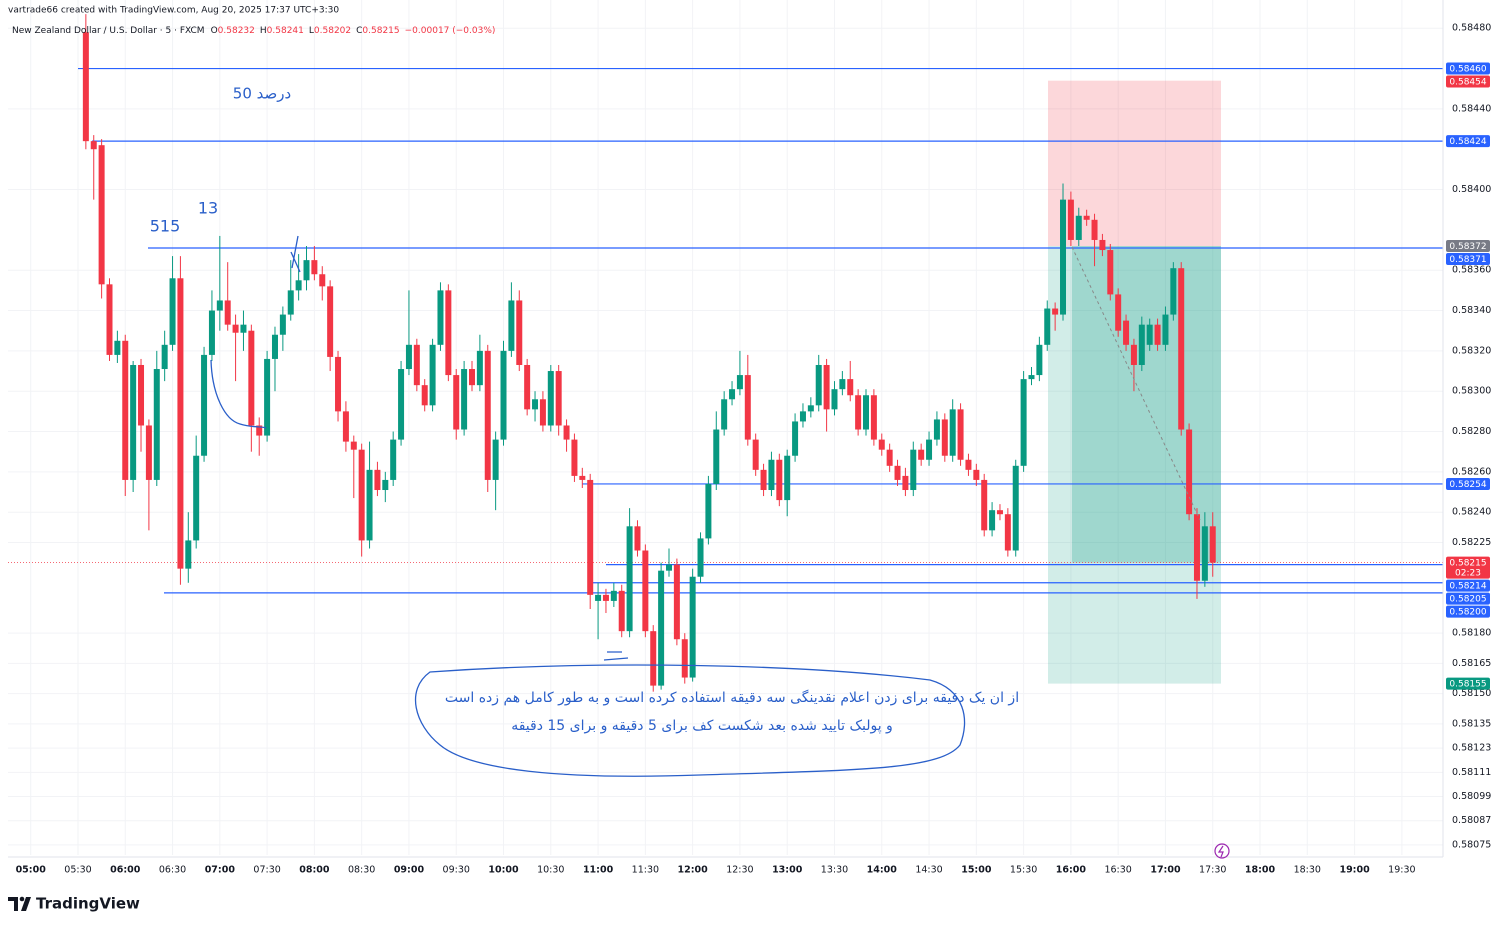 The height and width of the screenshot is (926, 1500). I want to click on price-tag-label: 0.58460, so click(1467, 70).